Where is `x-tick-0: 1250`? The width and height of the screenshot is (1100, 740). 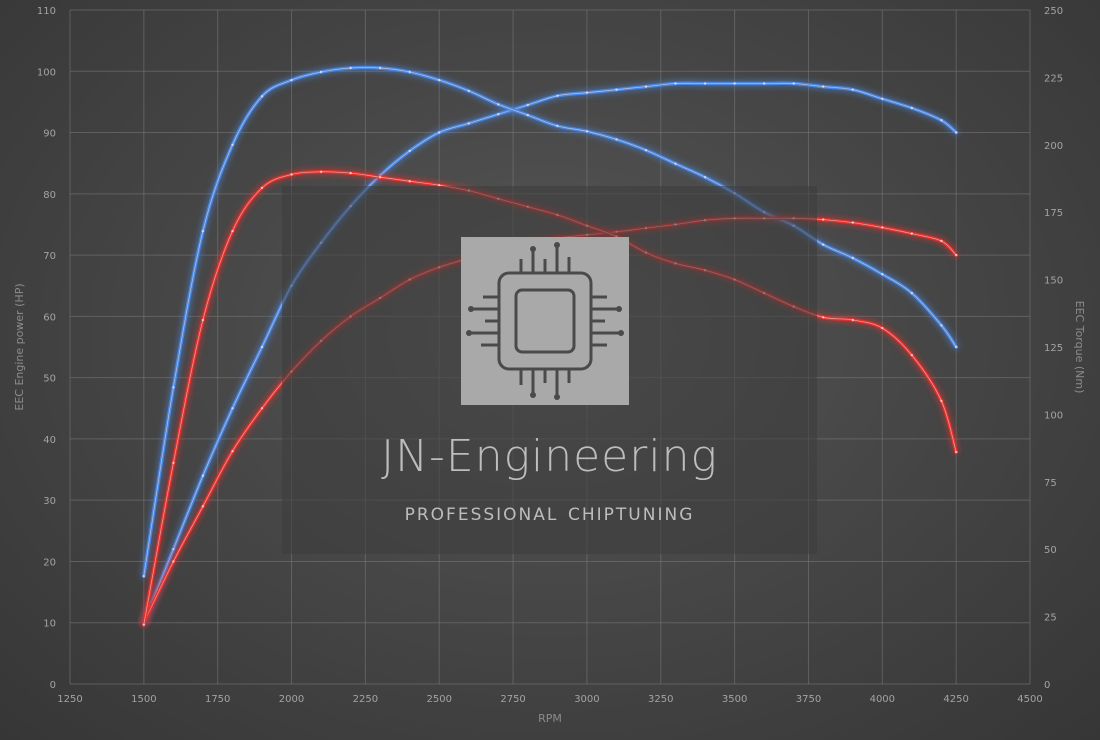
x-tick-0: 1250 is located at coordinates (69, 699).